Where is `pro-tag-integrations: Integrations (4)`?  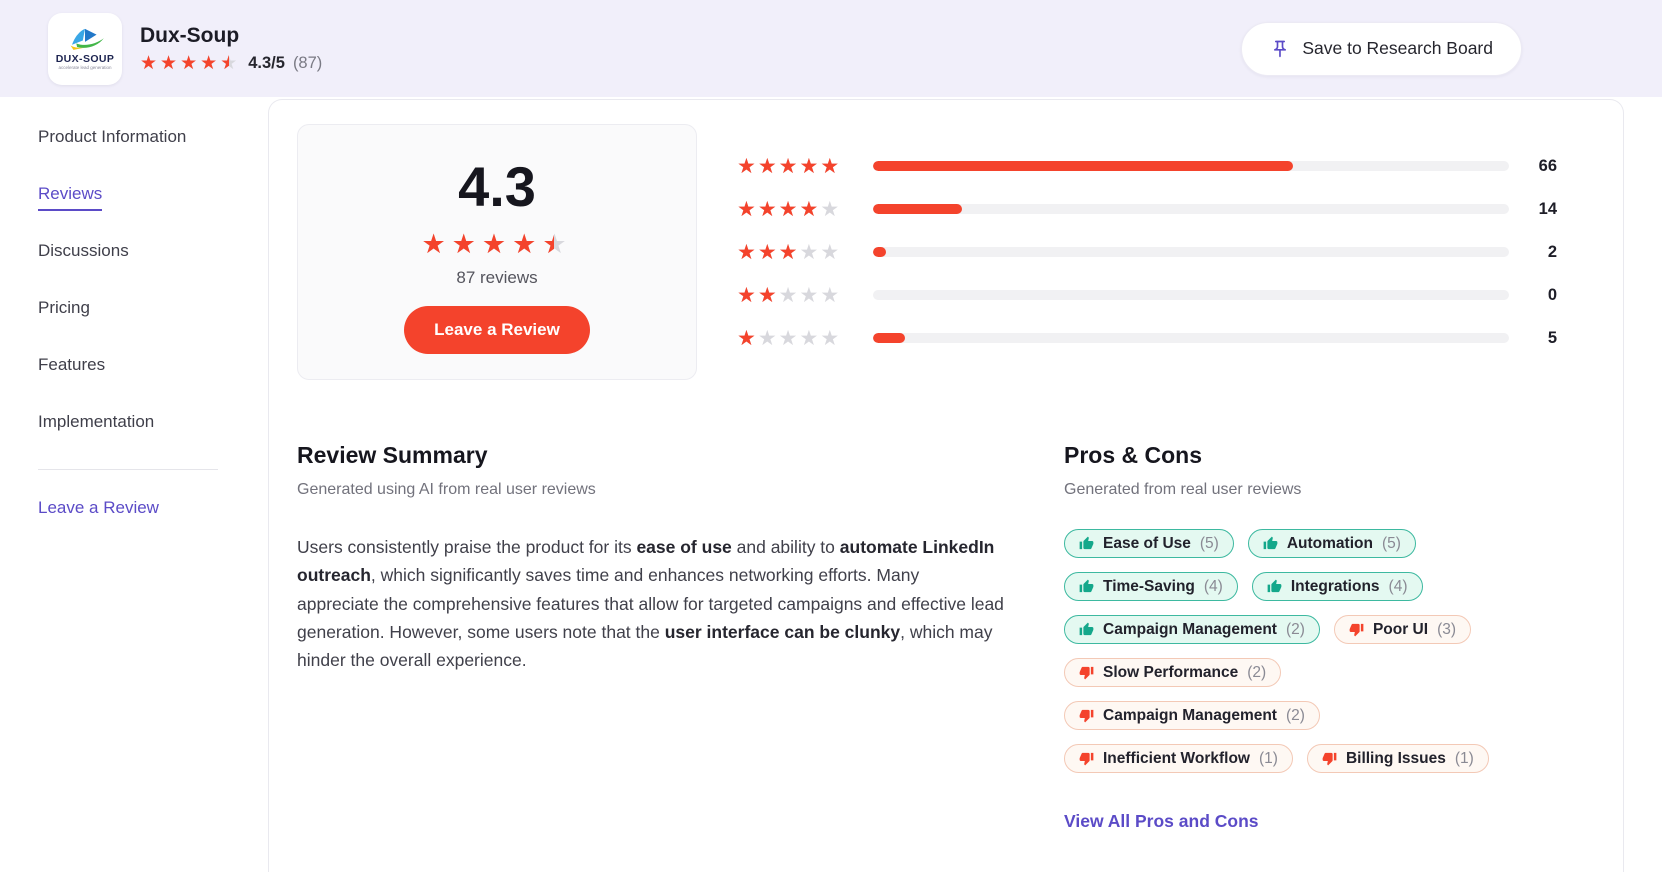 pro-tag-integrations: Integrations (4) is located at coordinates (1337, 586).